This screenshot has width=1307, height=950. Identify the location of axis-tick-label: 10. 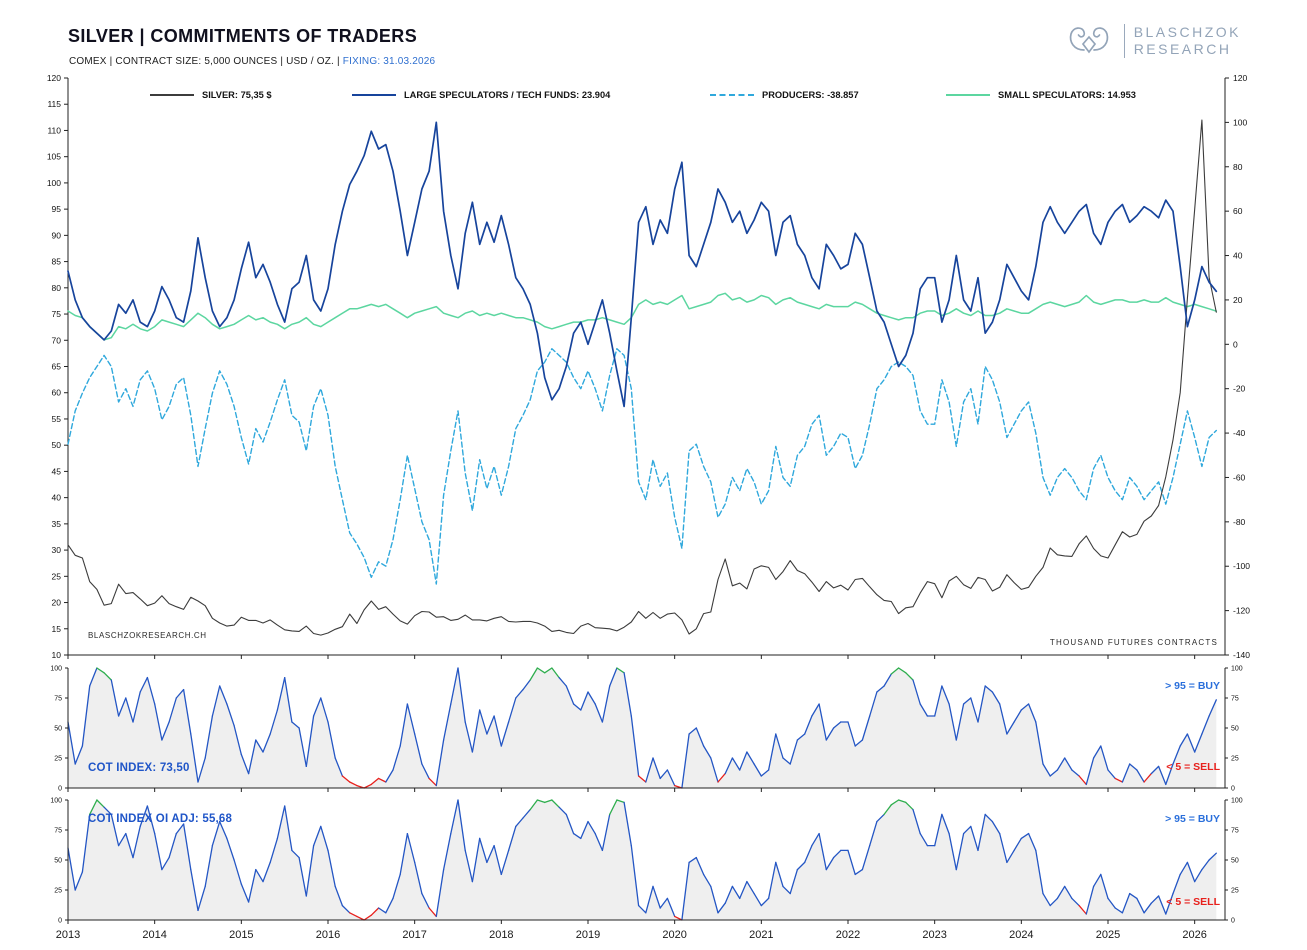
(57, 655).